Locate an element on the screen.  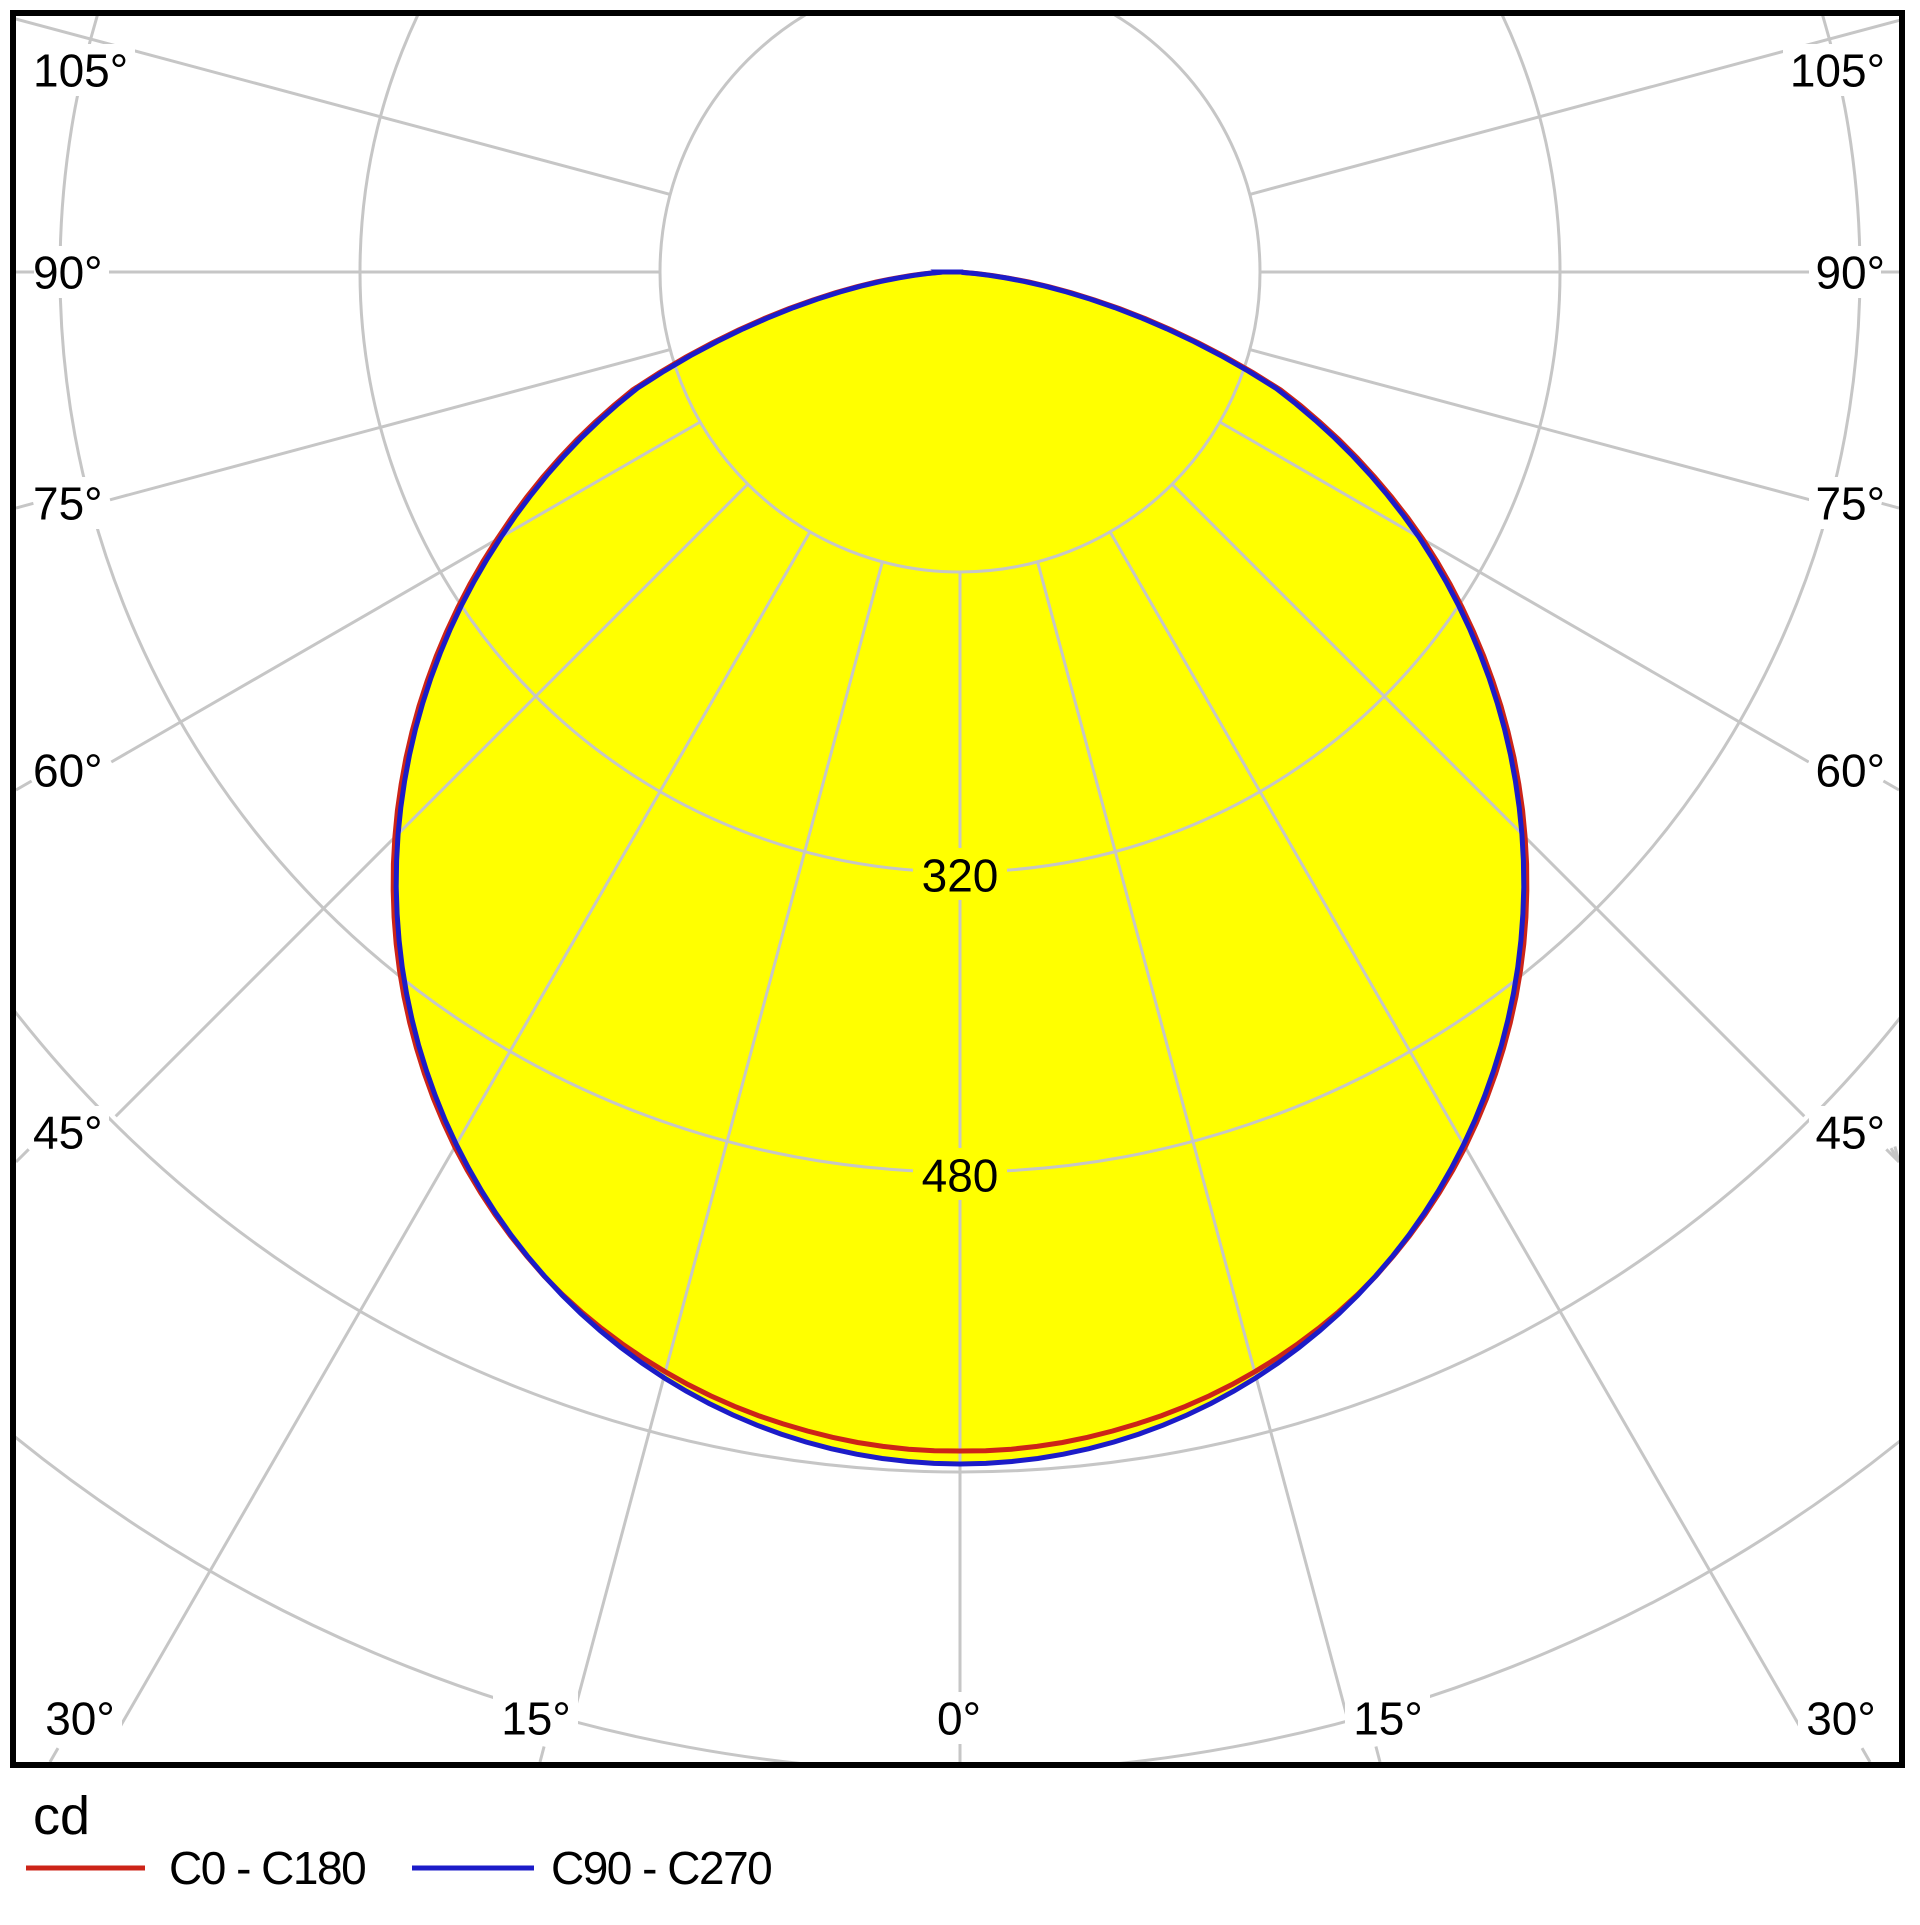
svg-text: C90 - C270 is located at coordinates (661, 1868).